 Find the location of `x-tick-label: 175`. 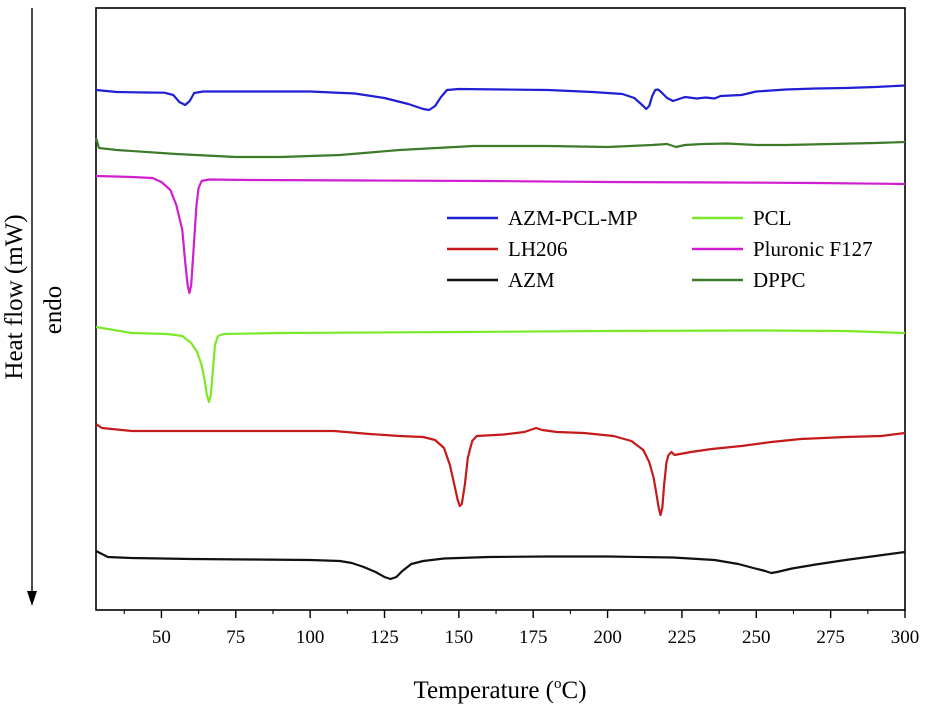

x-tick-label: 175 is located at coordinates (533, 637).